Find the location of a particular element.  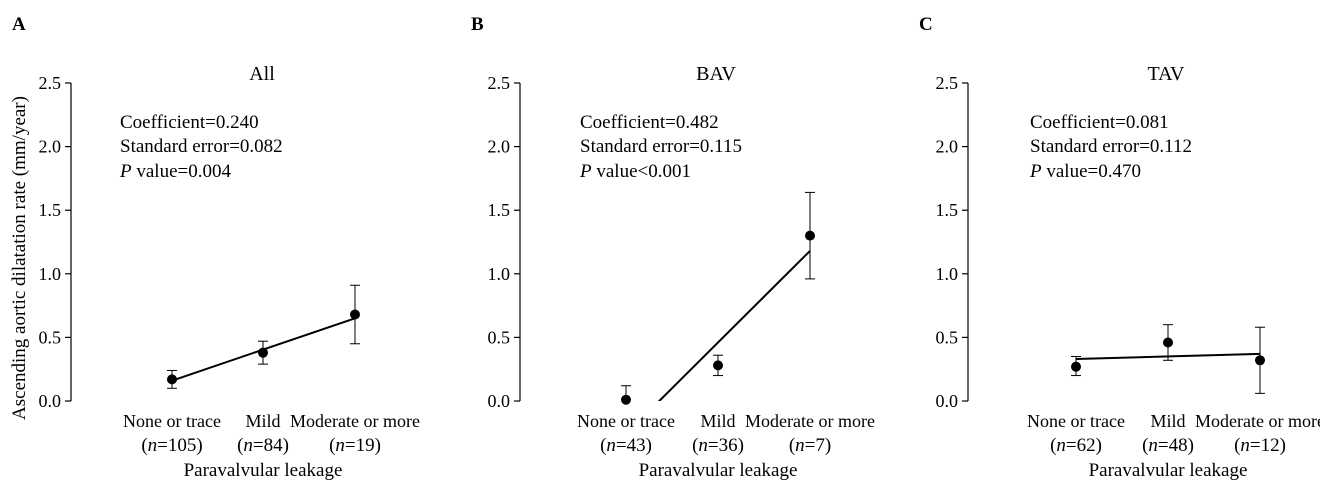

x-tick-n-label: (n=62) is located at coordinates (1076, 445).